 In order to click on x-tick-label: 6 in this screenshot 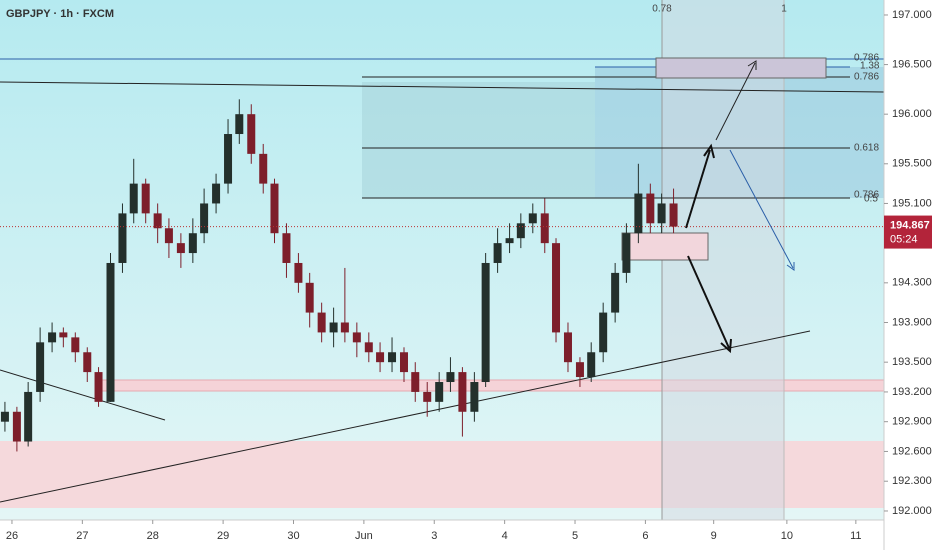, I will do `click(645, 536)`.